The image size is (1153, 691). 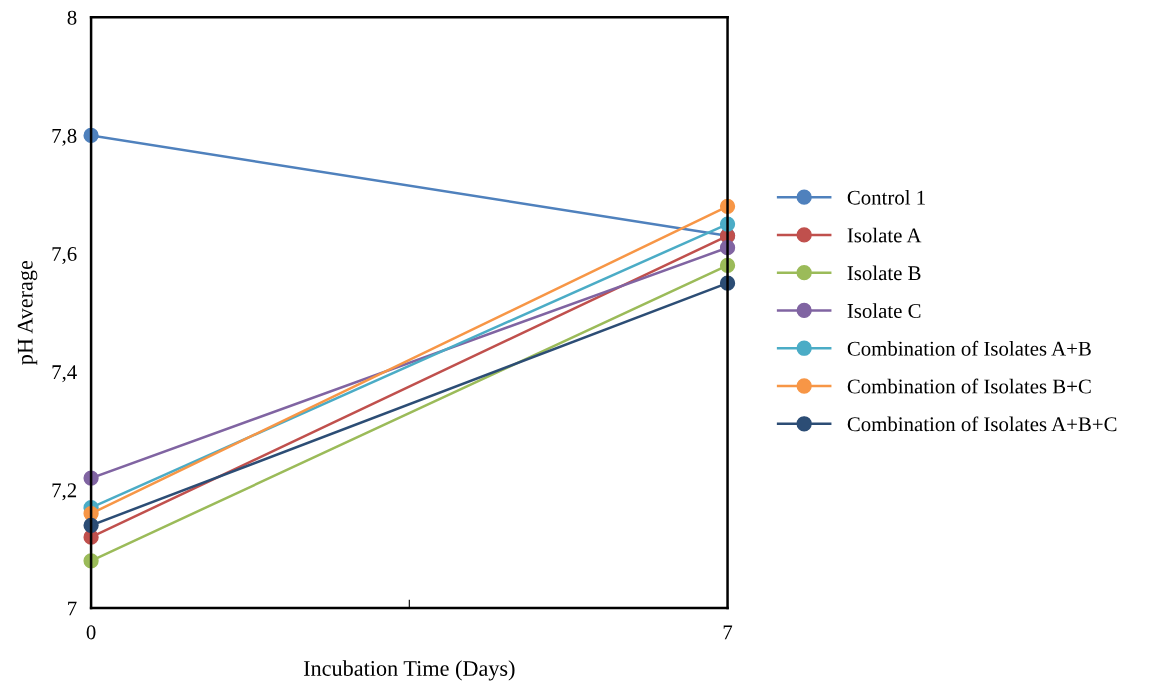 What do you see at coordinates (409, 670) in the screenshot?
I see `x-axis-title: Incubation Time (Days)` at bounding box center [409, 670].